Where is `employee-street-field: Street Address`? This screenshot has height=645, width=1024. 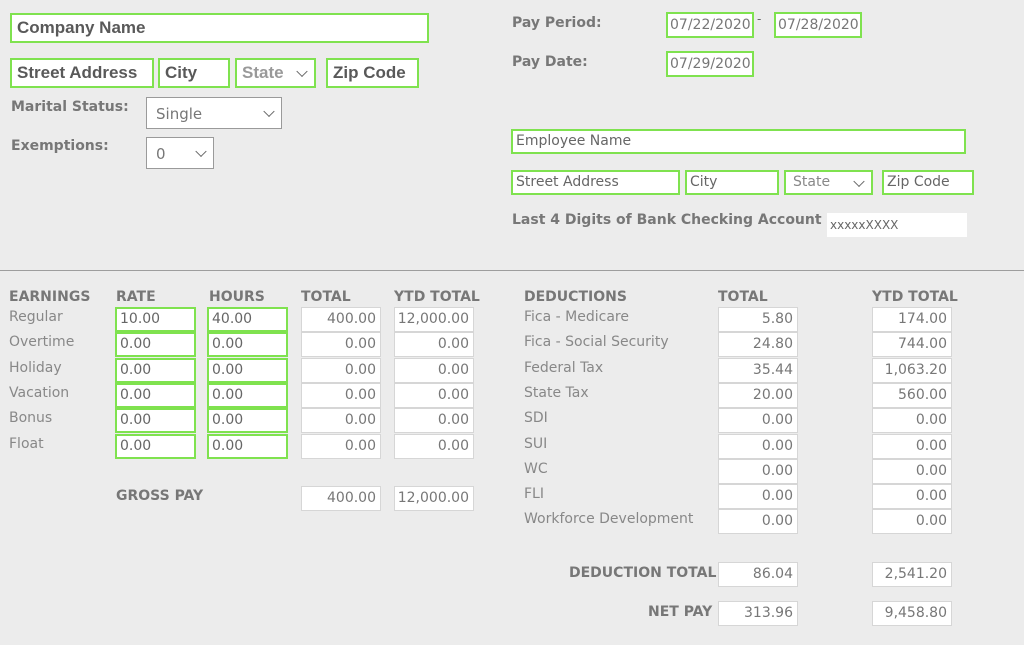 employee-street-field: Street Address is located at coordinates (595, 182).